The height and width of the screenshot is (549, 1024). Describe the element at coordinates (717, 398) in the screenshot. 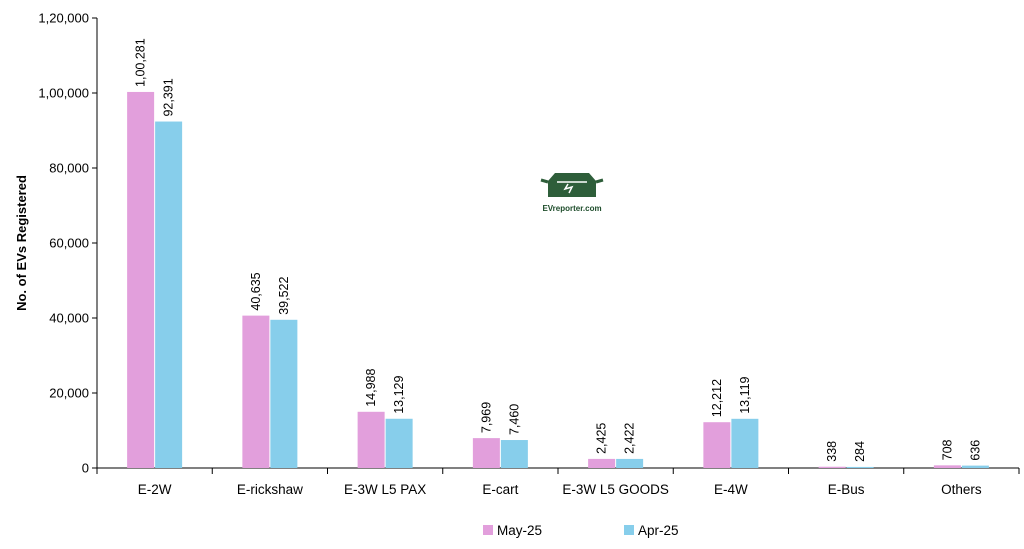

I see `data-label: 12,212` at that location.